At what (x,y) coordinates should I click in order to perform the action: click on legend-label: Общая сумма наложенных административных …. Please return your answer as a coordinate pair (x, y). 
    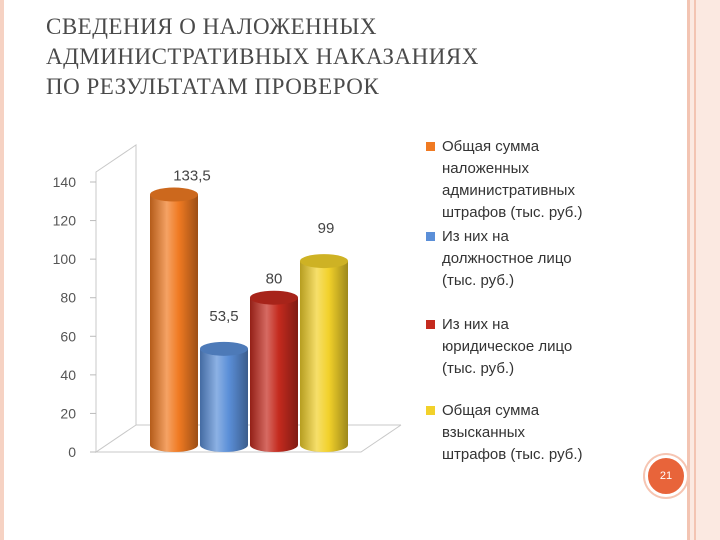
    Looking at the image, I should click on (512, 179).